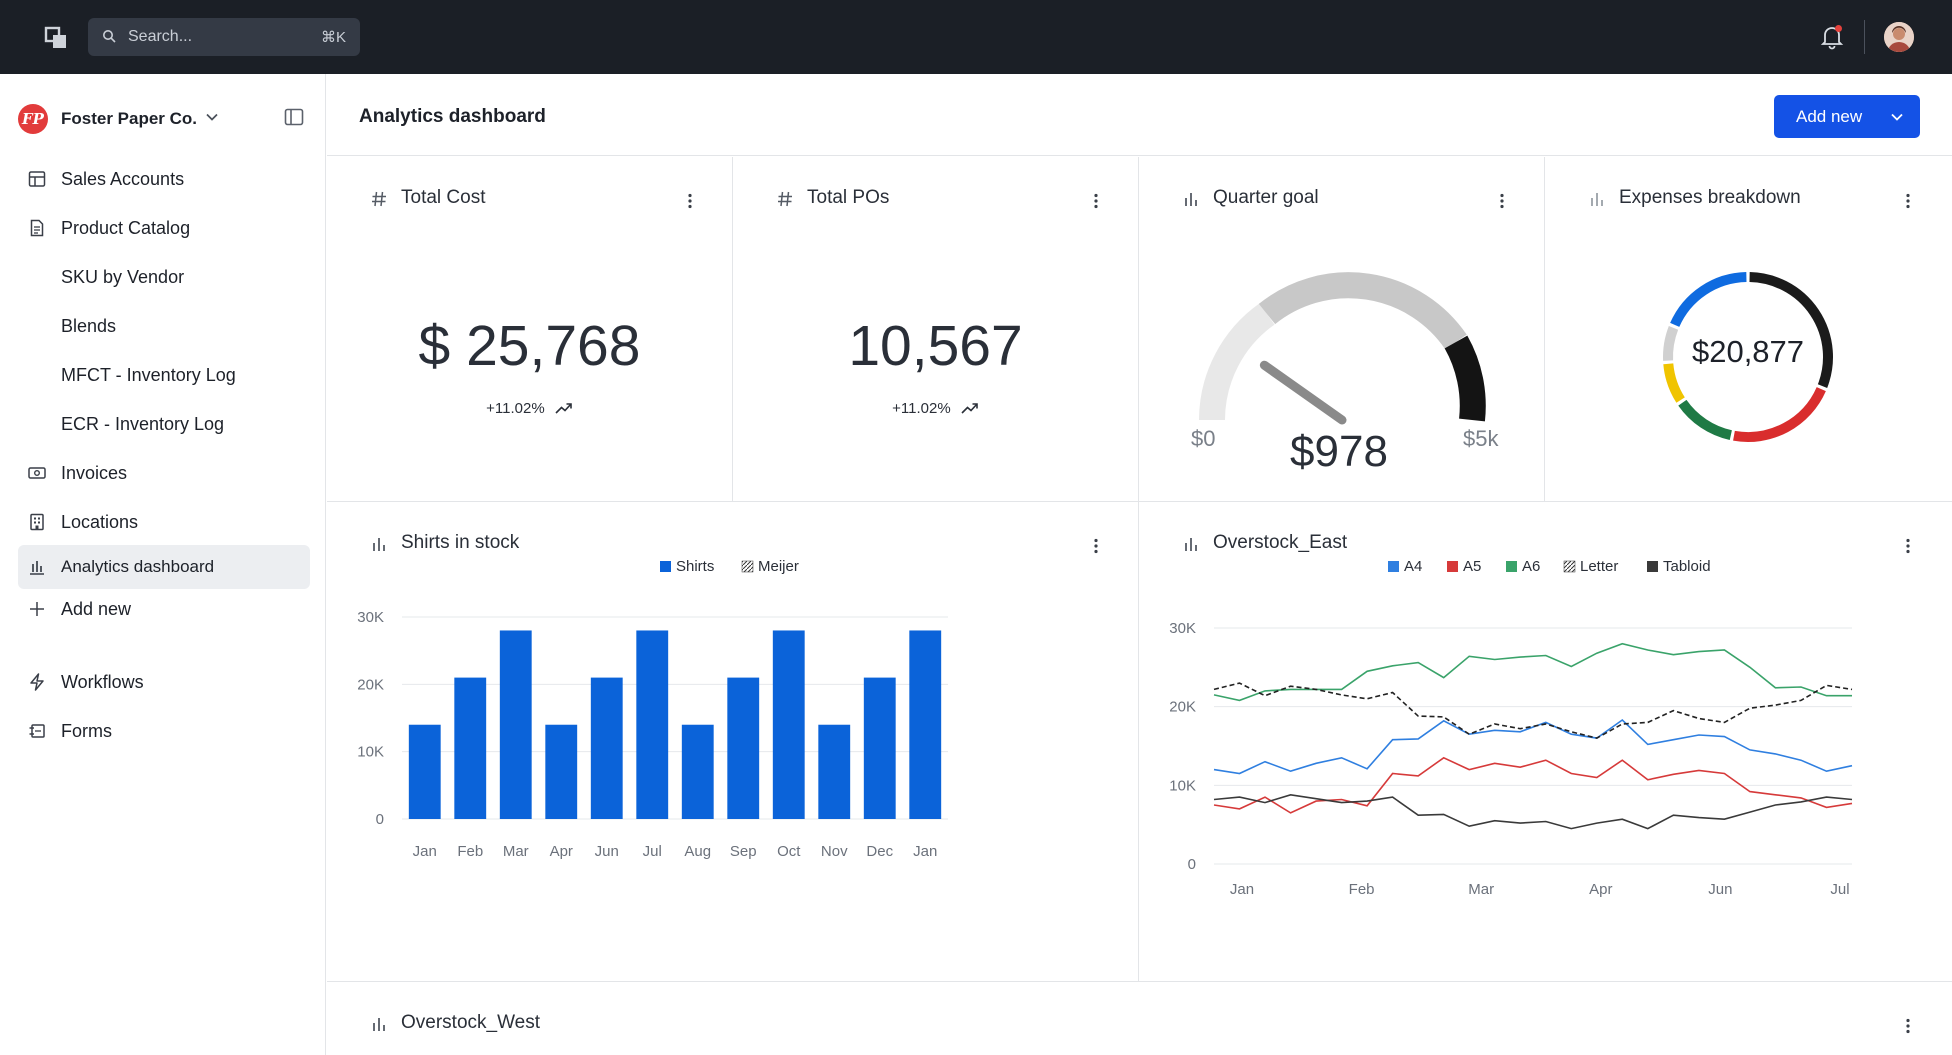  What do you see at coordinates (1413, 566) in the screenshot?
I see `legend-label: A4` at bounding box center [1413, 566].